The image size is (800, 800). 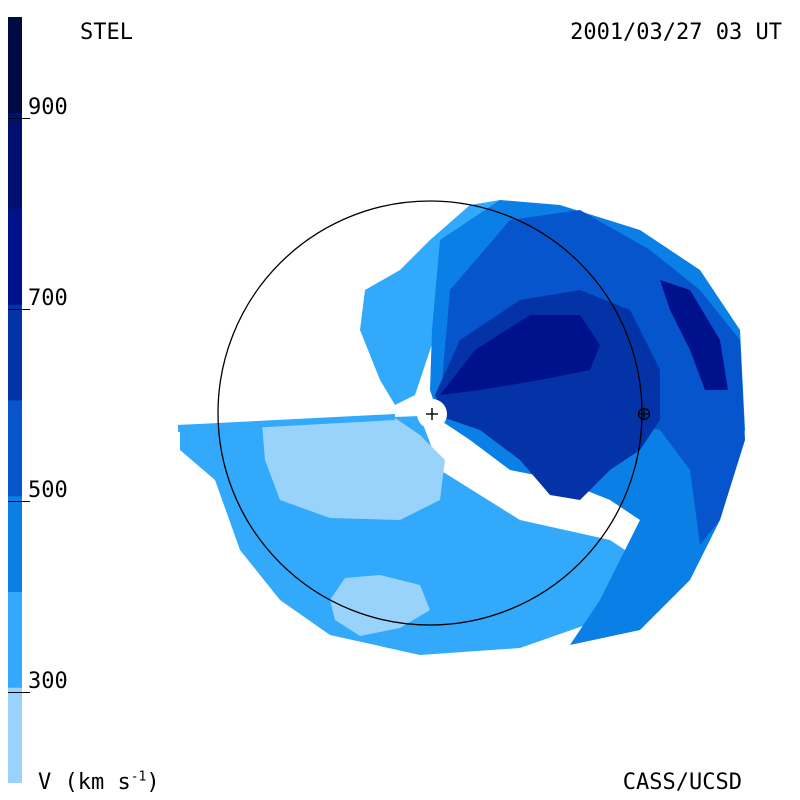 What do you see at coordinates (48, 107) in the screenshot?
I see `colorbar-tick-label: 900` at bounding box center [48, 107].